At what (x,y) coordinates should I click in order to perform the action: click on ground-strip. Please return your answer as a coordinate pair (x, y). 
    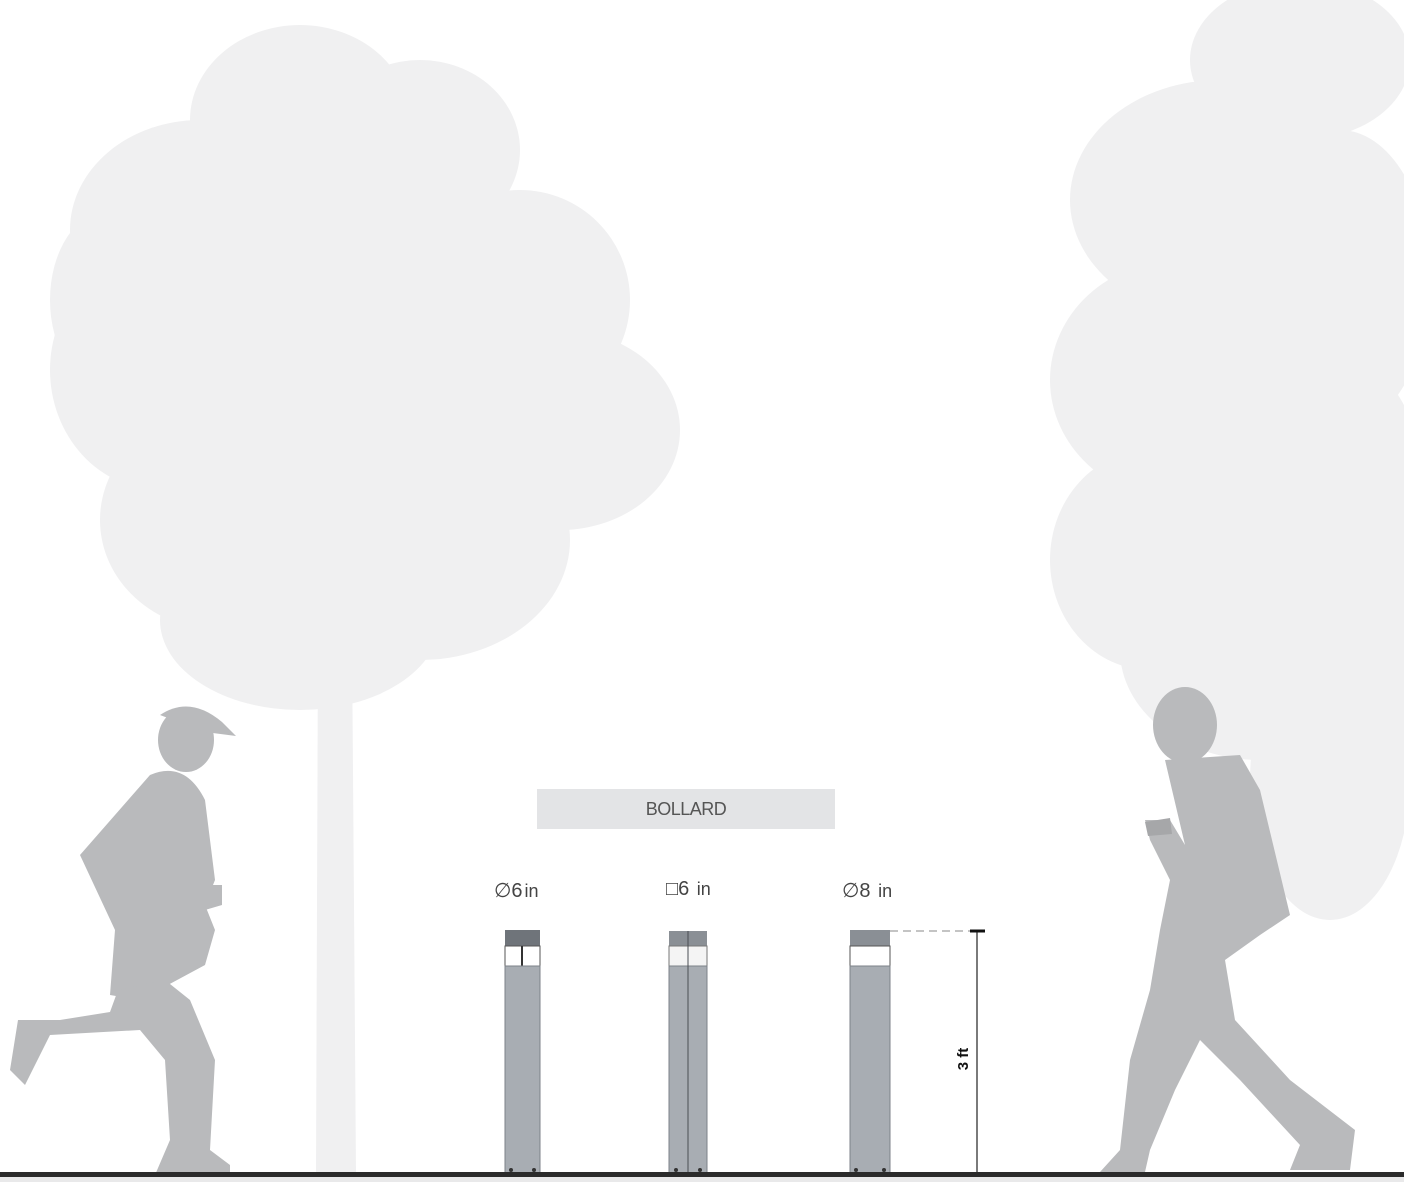
    Looking at the image, I should click on (702, 1179).